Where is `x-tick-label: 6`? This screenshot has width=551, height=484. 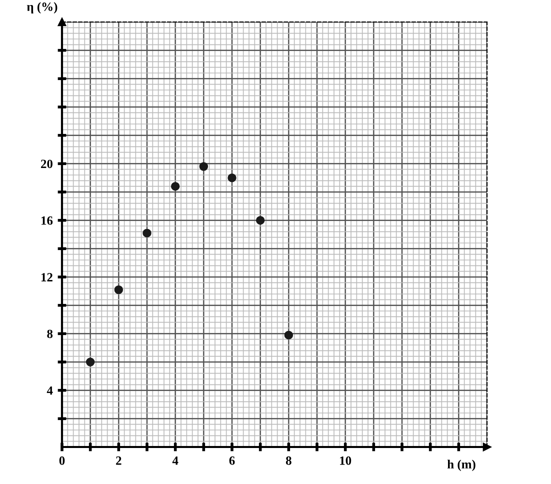 x-tick-label: 6 is located at coordinates (232, 460).